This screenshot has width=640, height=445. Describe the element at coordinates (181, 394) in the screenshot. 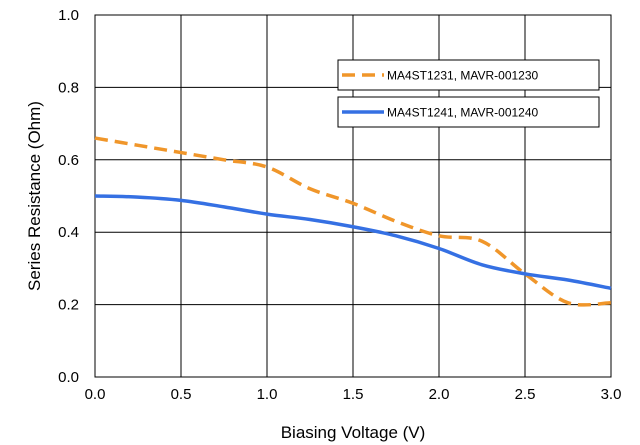

I see `x-tick-label: 0.5` at that location.